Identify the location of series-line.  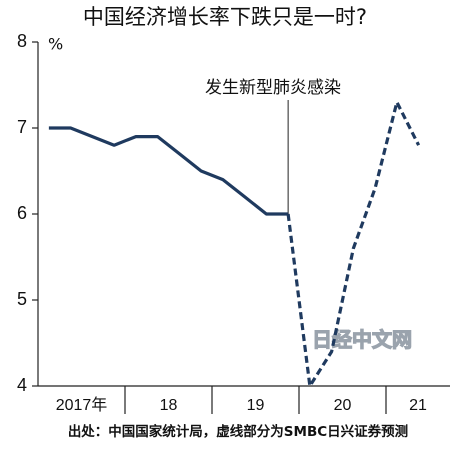
(168, 171).